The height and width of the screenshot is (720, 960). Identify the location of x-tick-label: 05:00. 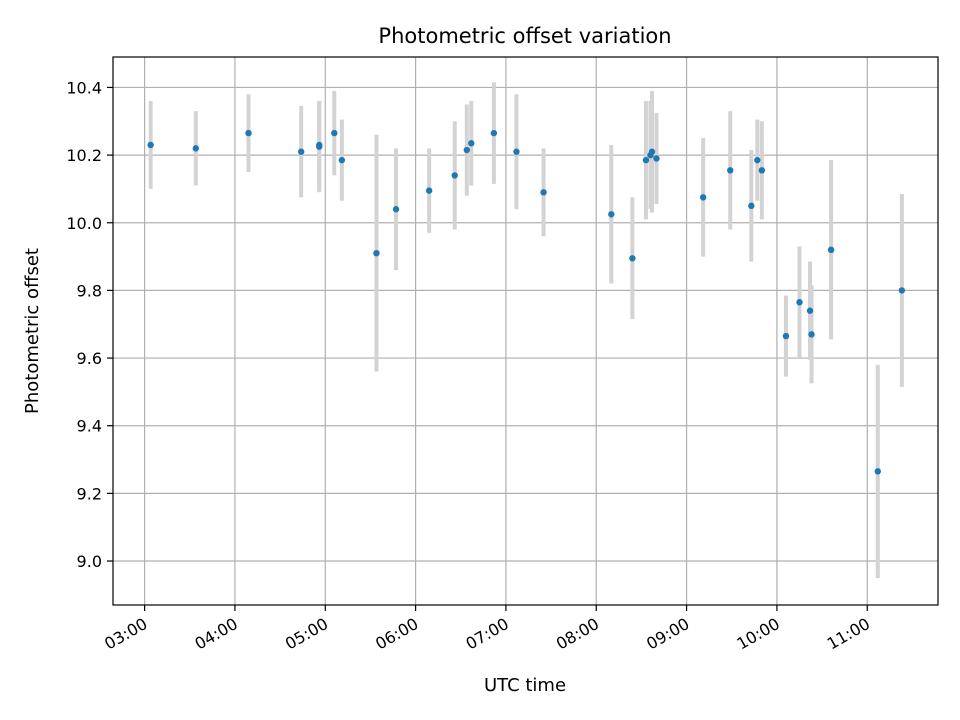
(306, 634).